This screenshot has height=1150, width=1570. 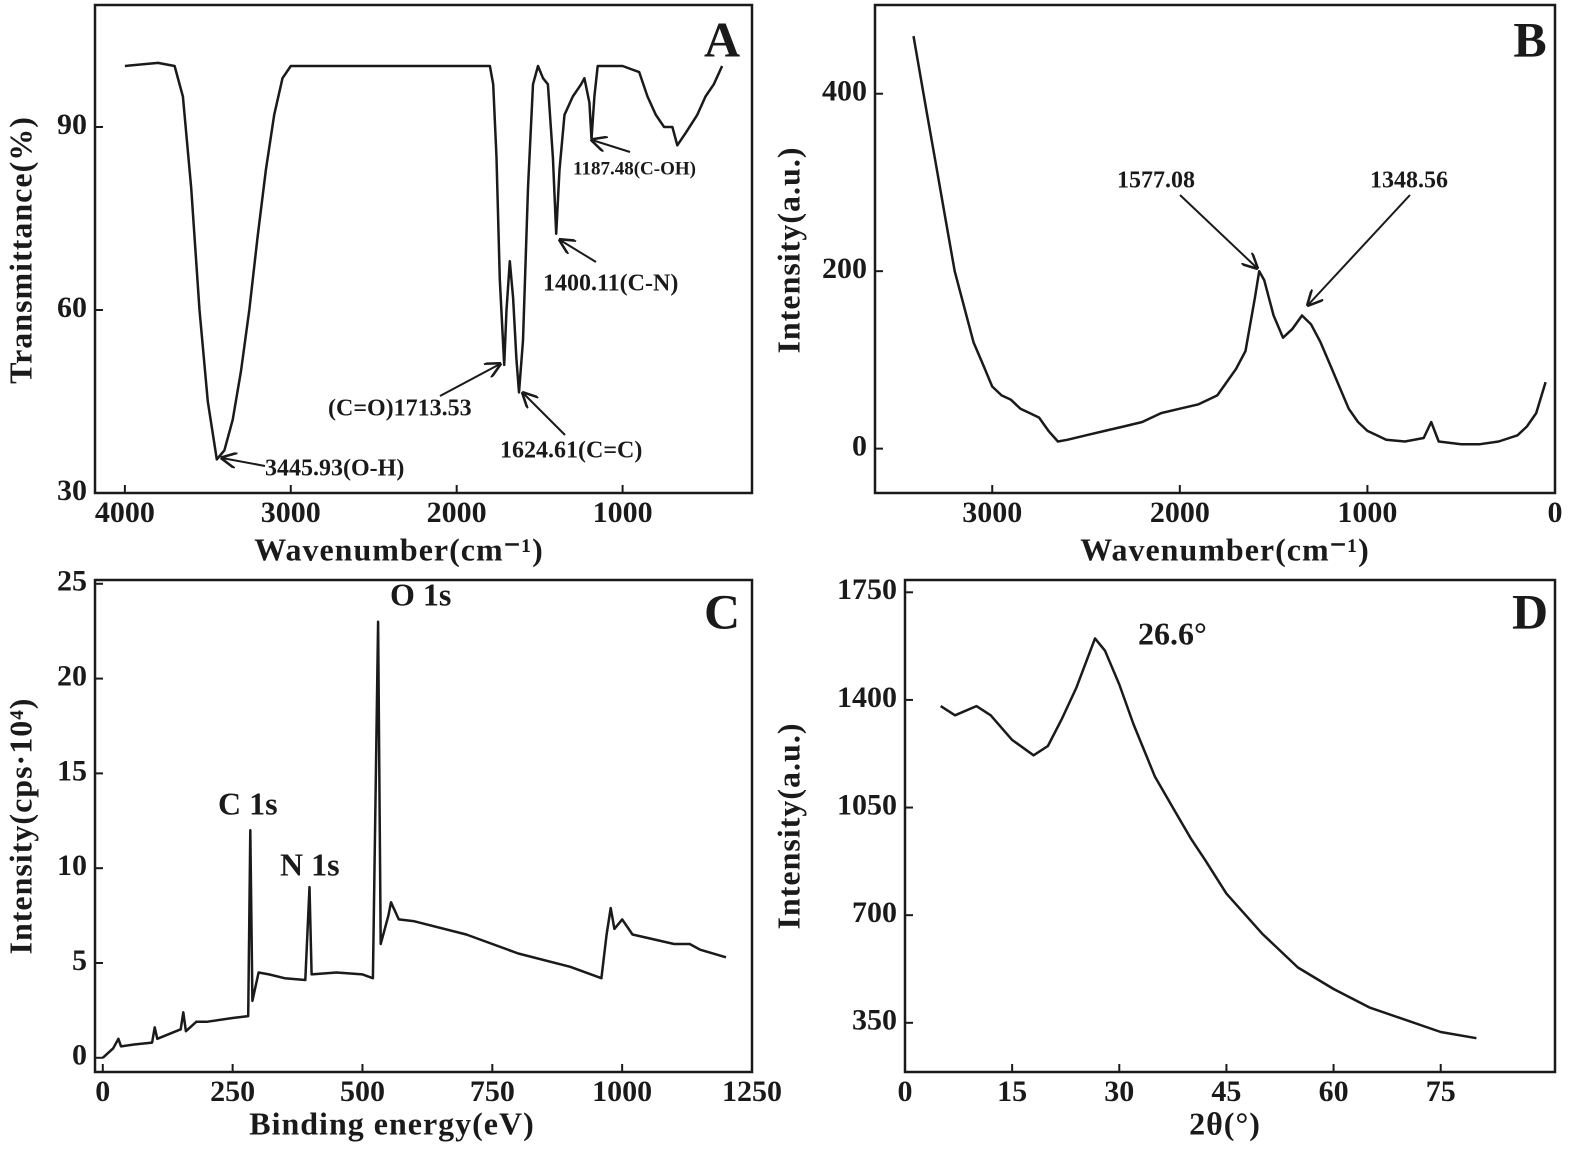 What do you see at coordinates (248, 803) in the screenshot?
I see `annotation: C 1s` at bounding box center [248, 803].